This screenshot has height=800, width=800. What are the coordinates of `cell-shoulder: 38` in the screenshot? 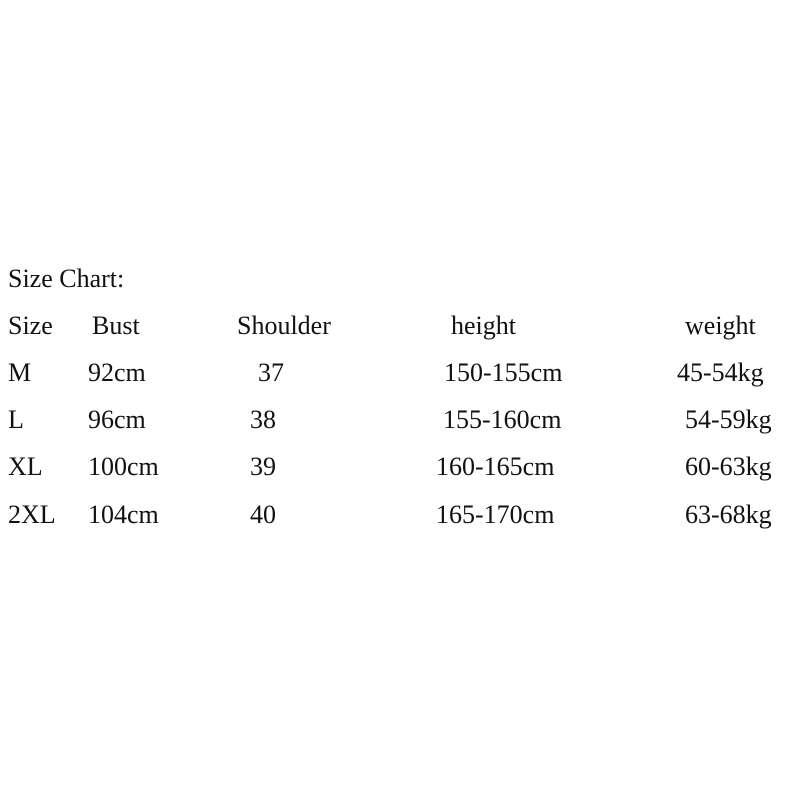 It's located at (263, 419).